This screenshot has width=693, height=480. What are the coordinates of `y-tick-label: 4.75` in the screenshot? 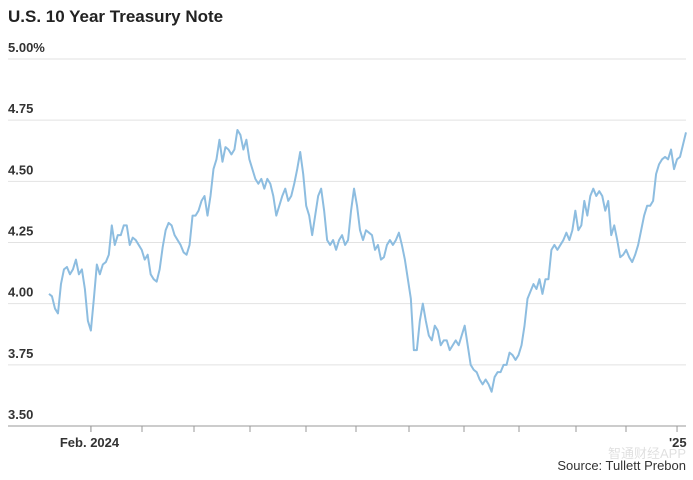 It's located at (20, 108).